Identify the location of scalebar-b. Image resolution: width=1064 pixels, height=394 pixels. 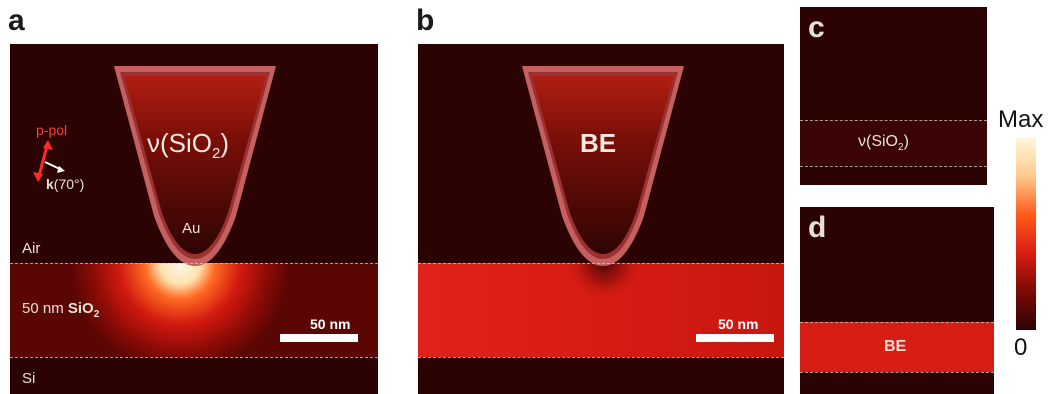
(735, 338).